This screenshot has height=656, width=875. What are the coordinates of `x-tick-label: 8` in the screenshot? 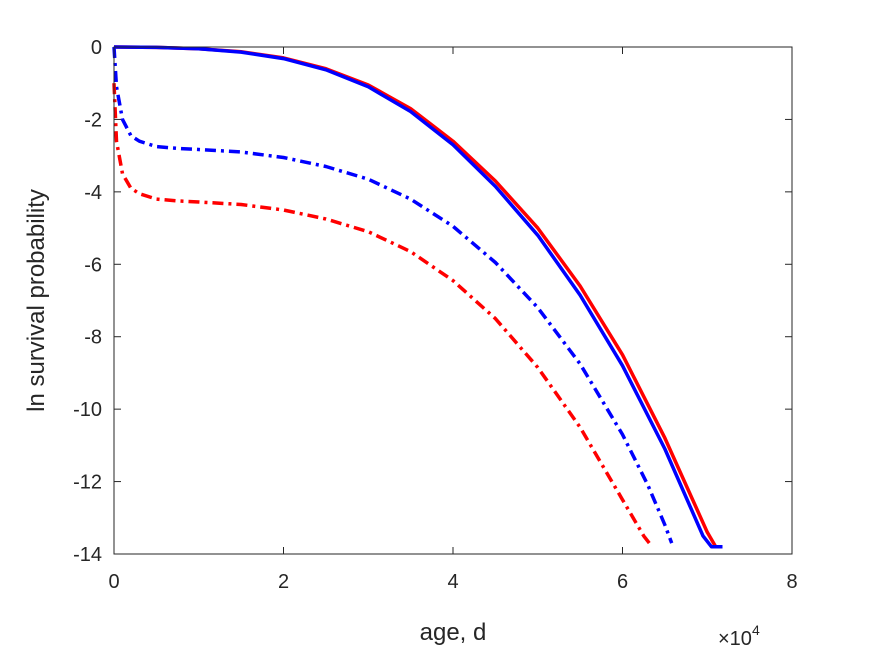 It's located at (791, 582).